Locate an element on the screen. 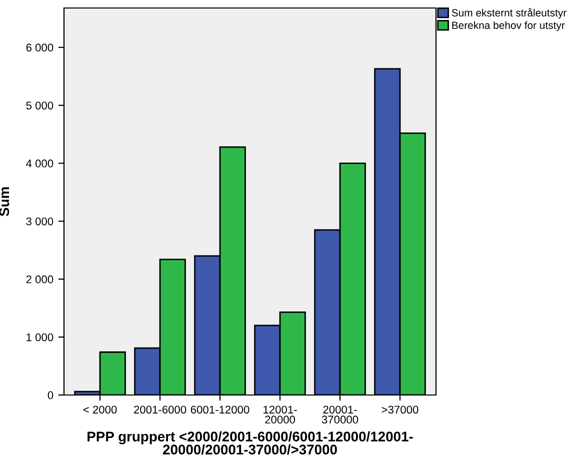  y-tick-label: 2 000 is located at coordinates (40, 279).